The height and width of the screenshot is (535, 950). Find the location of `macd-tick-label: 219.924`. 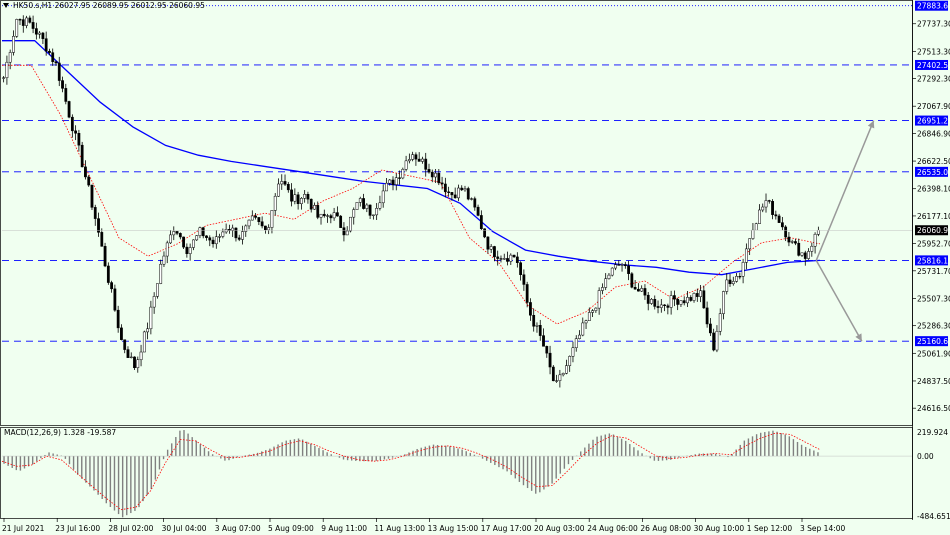

macd-tick-label: 219.924 is located at coordinates (932, 432).